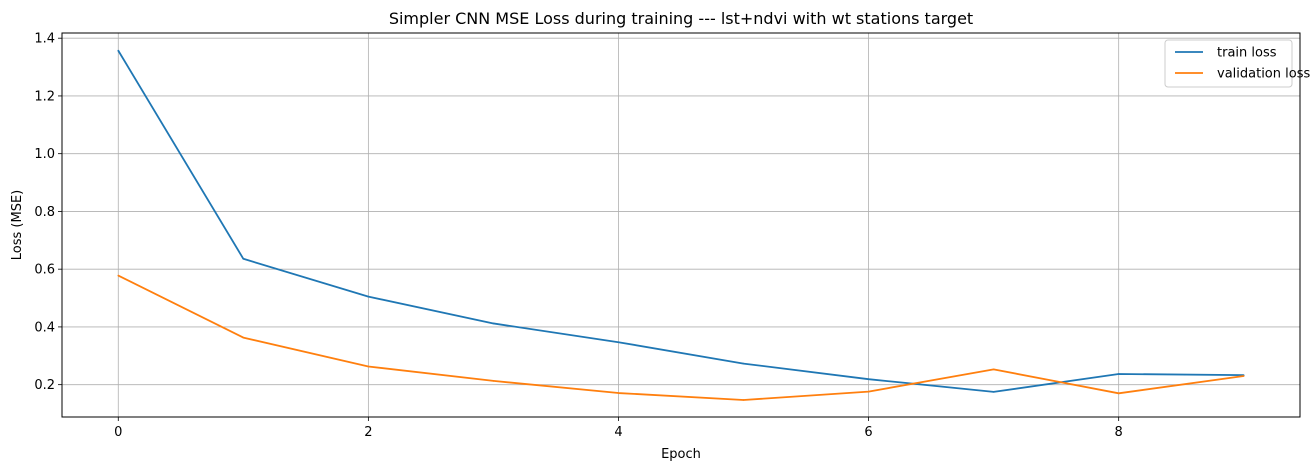  What do you see at coordinates (1247, 53) in the screenshot?
I see `legend-label: train loss` at bounding box center [1247, 53].